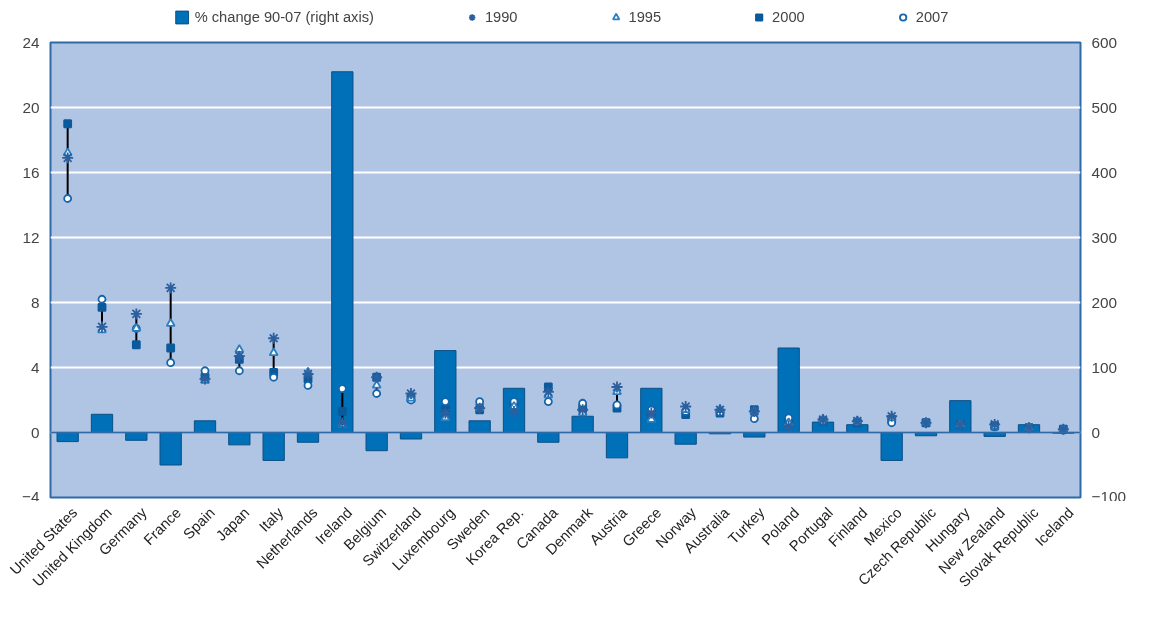 The height and width of the screenshot is (639, 1154). I want to click on y-tick-label: 20, so click(31, 107).